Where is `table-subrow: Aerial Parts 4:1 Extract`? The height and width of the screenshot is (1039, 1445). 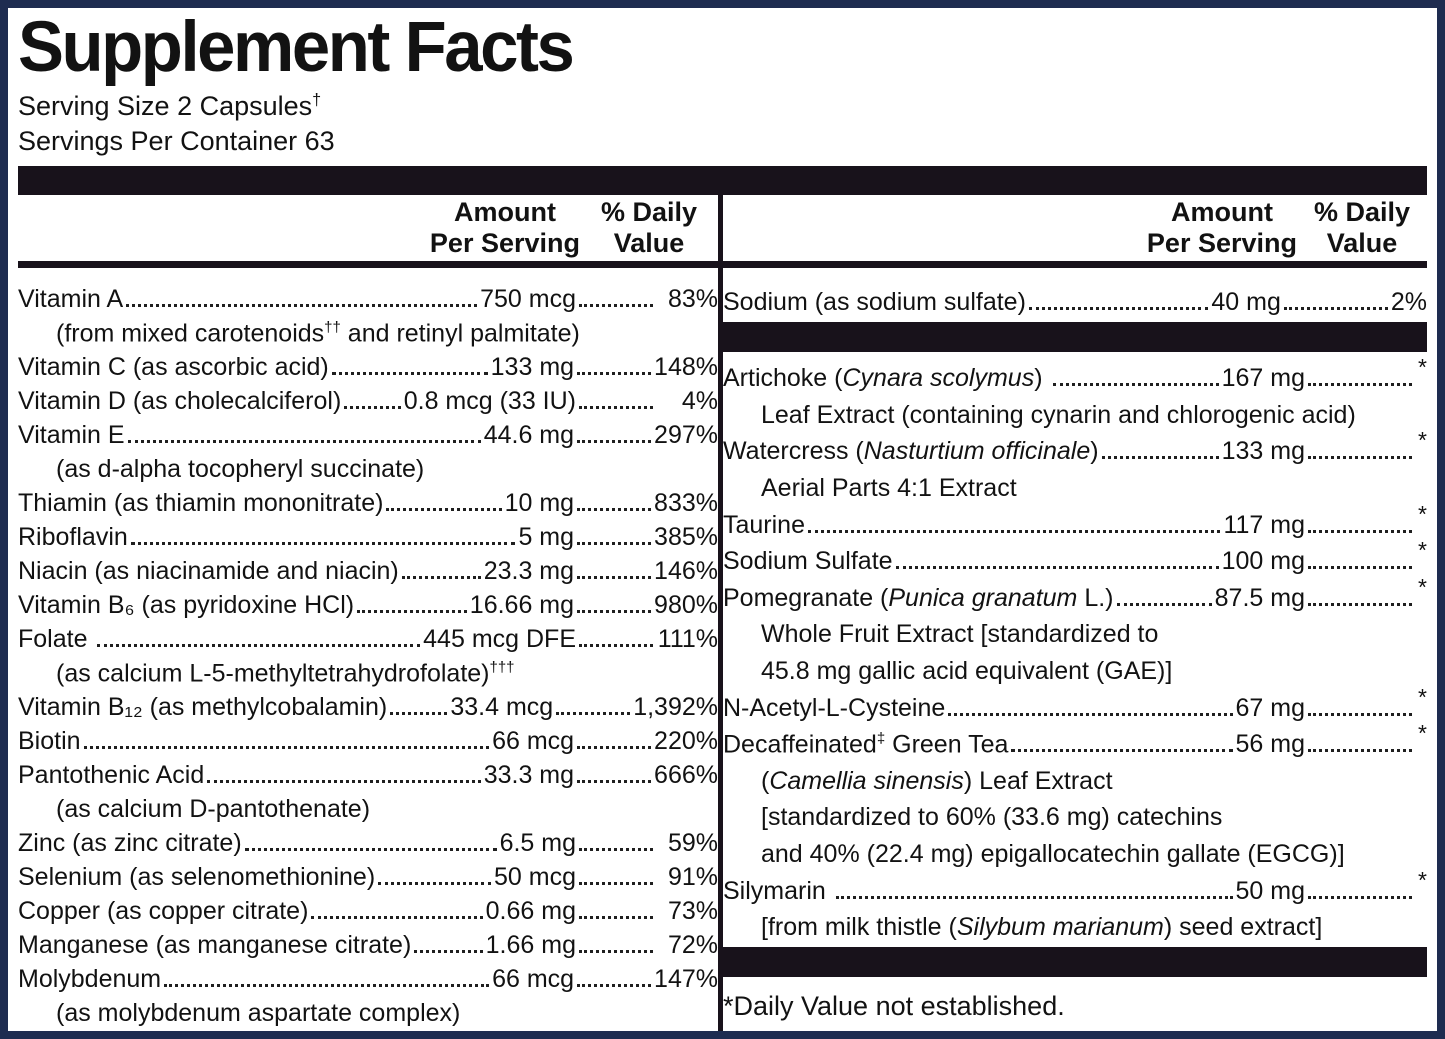
table-subrow: Aerial Parts 4:1 Extract is located at coordinates (1075, 484).